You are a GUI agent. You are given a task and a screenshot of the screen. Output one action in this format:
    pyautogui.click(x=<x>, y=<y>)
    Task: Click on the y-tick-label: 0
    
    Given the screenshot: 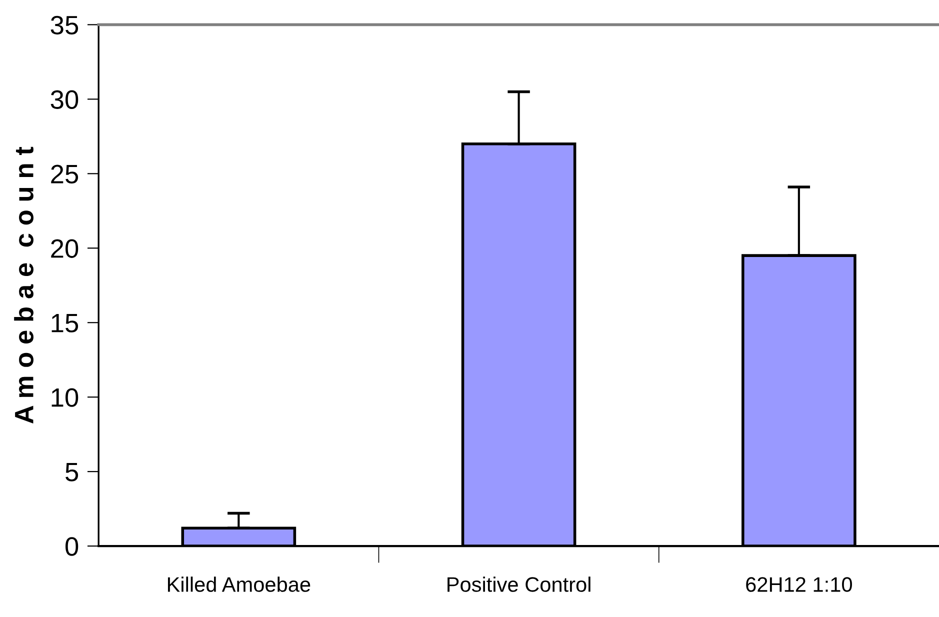 What is the action you would take?
    pyautogui.click(x=72, y=546)
    